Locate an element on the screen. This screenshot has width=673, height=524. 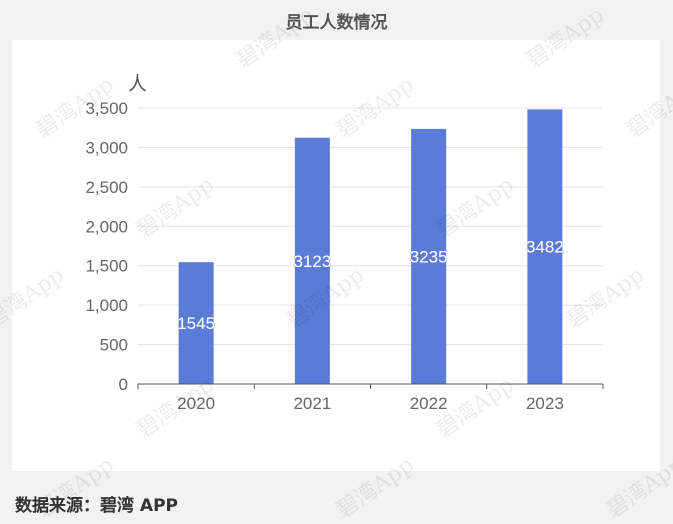
x-axis-ticks: 2020 2021 2022 2023 is located at coordinates (370, 398).